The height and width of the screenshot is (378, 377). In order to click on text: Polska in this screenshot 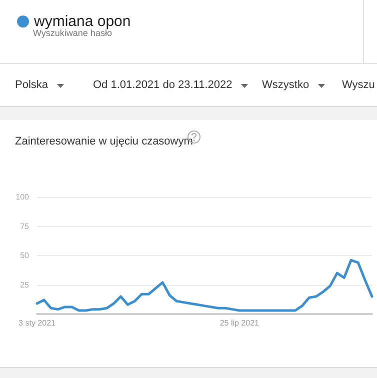, I will do `click(31, 85)`.